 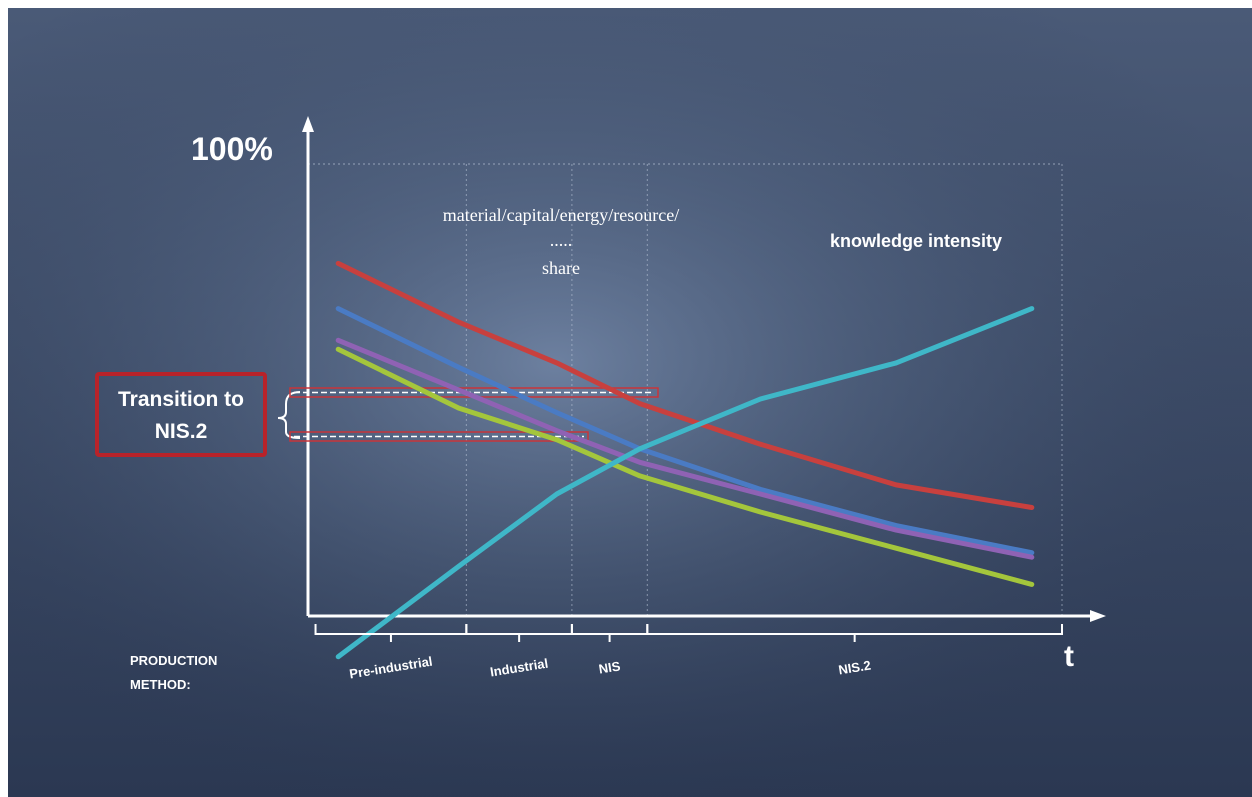 I want to click on share-annotation-line3: share, so click(x=561, y=268).